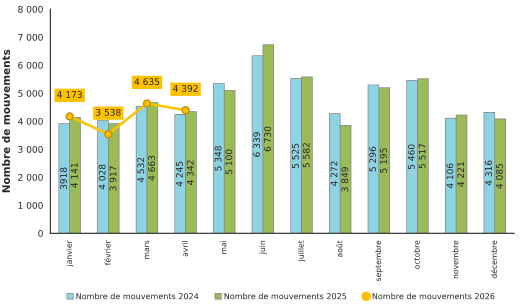 The image size is (530, 305). What do you see at coordinates (30, 37) in the screenshot?
I see `y-tick-label: 7 000` at bounding box center [30, 37].